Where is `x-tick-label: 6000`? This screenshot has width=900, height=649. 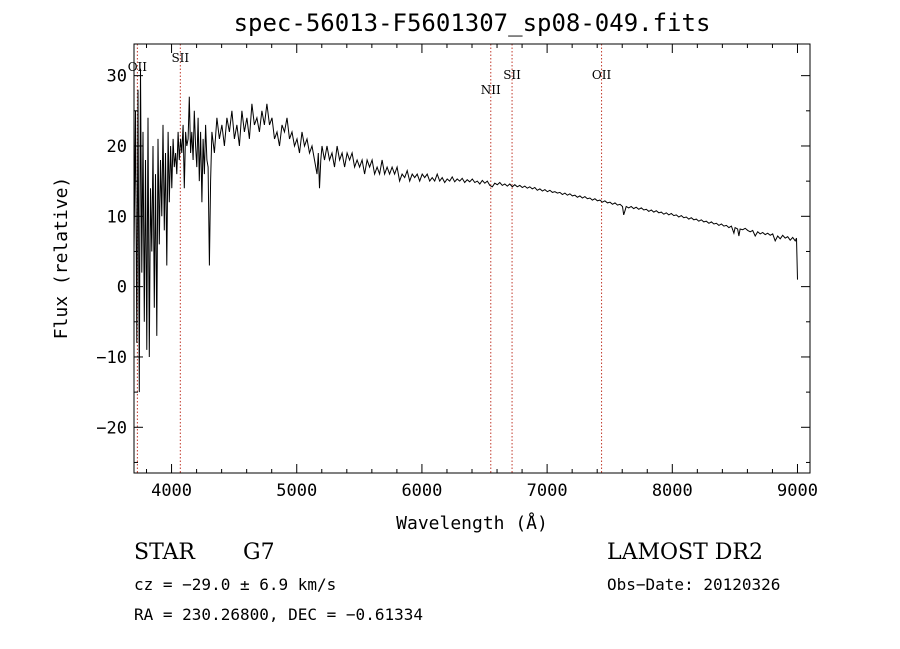
x-tick-label: 6000 is located at coordinates (421, 491).